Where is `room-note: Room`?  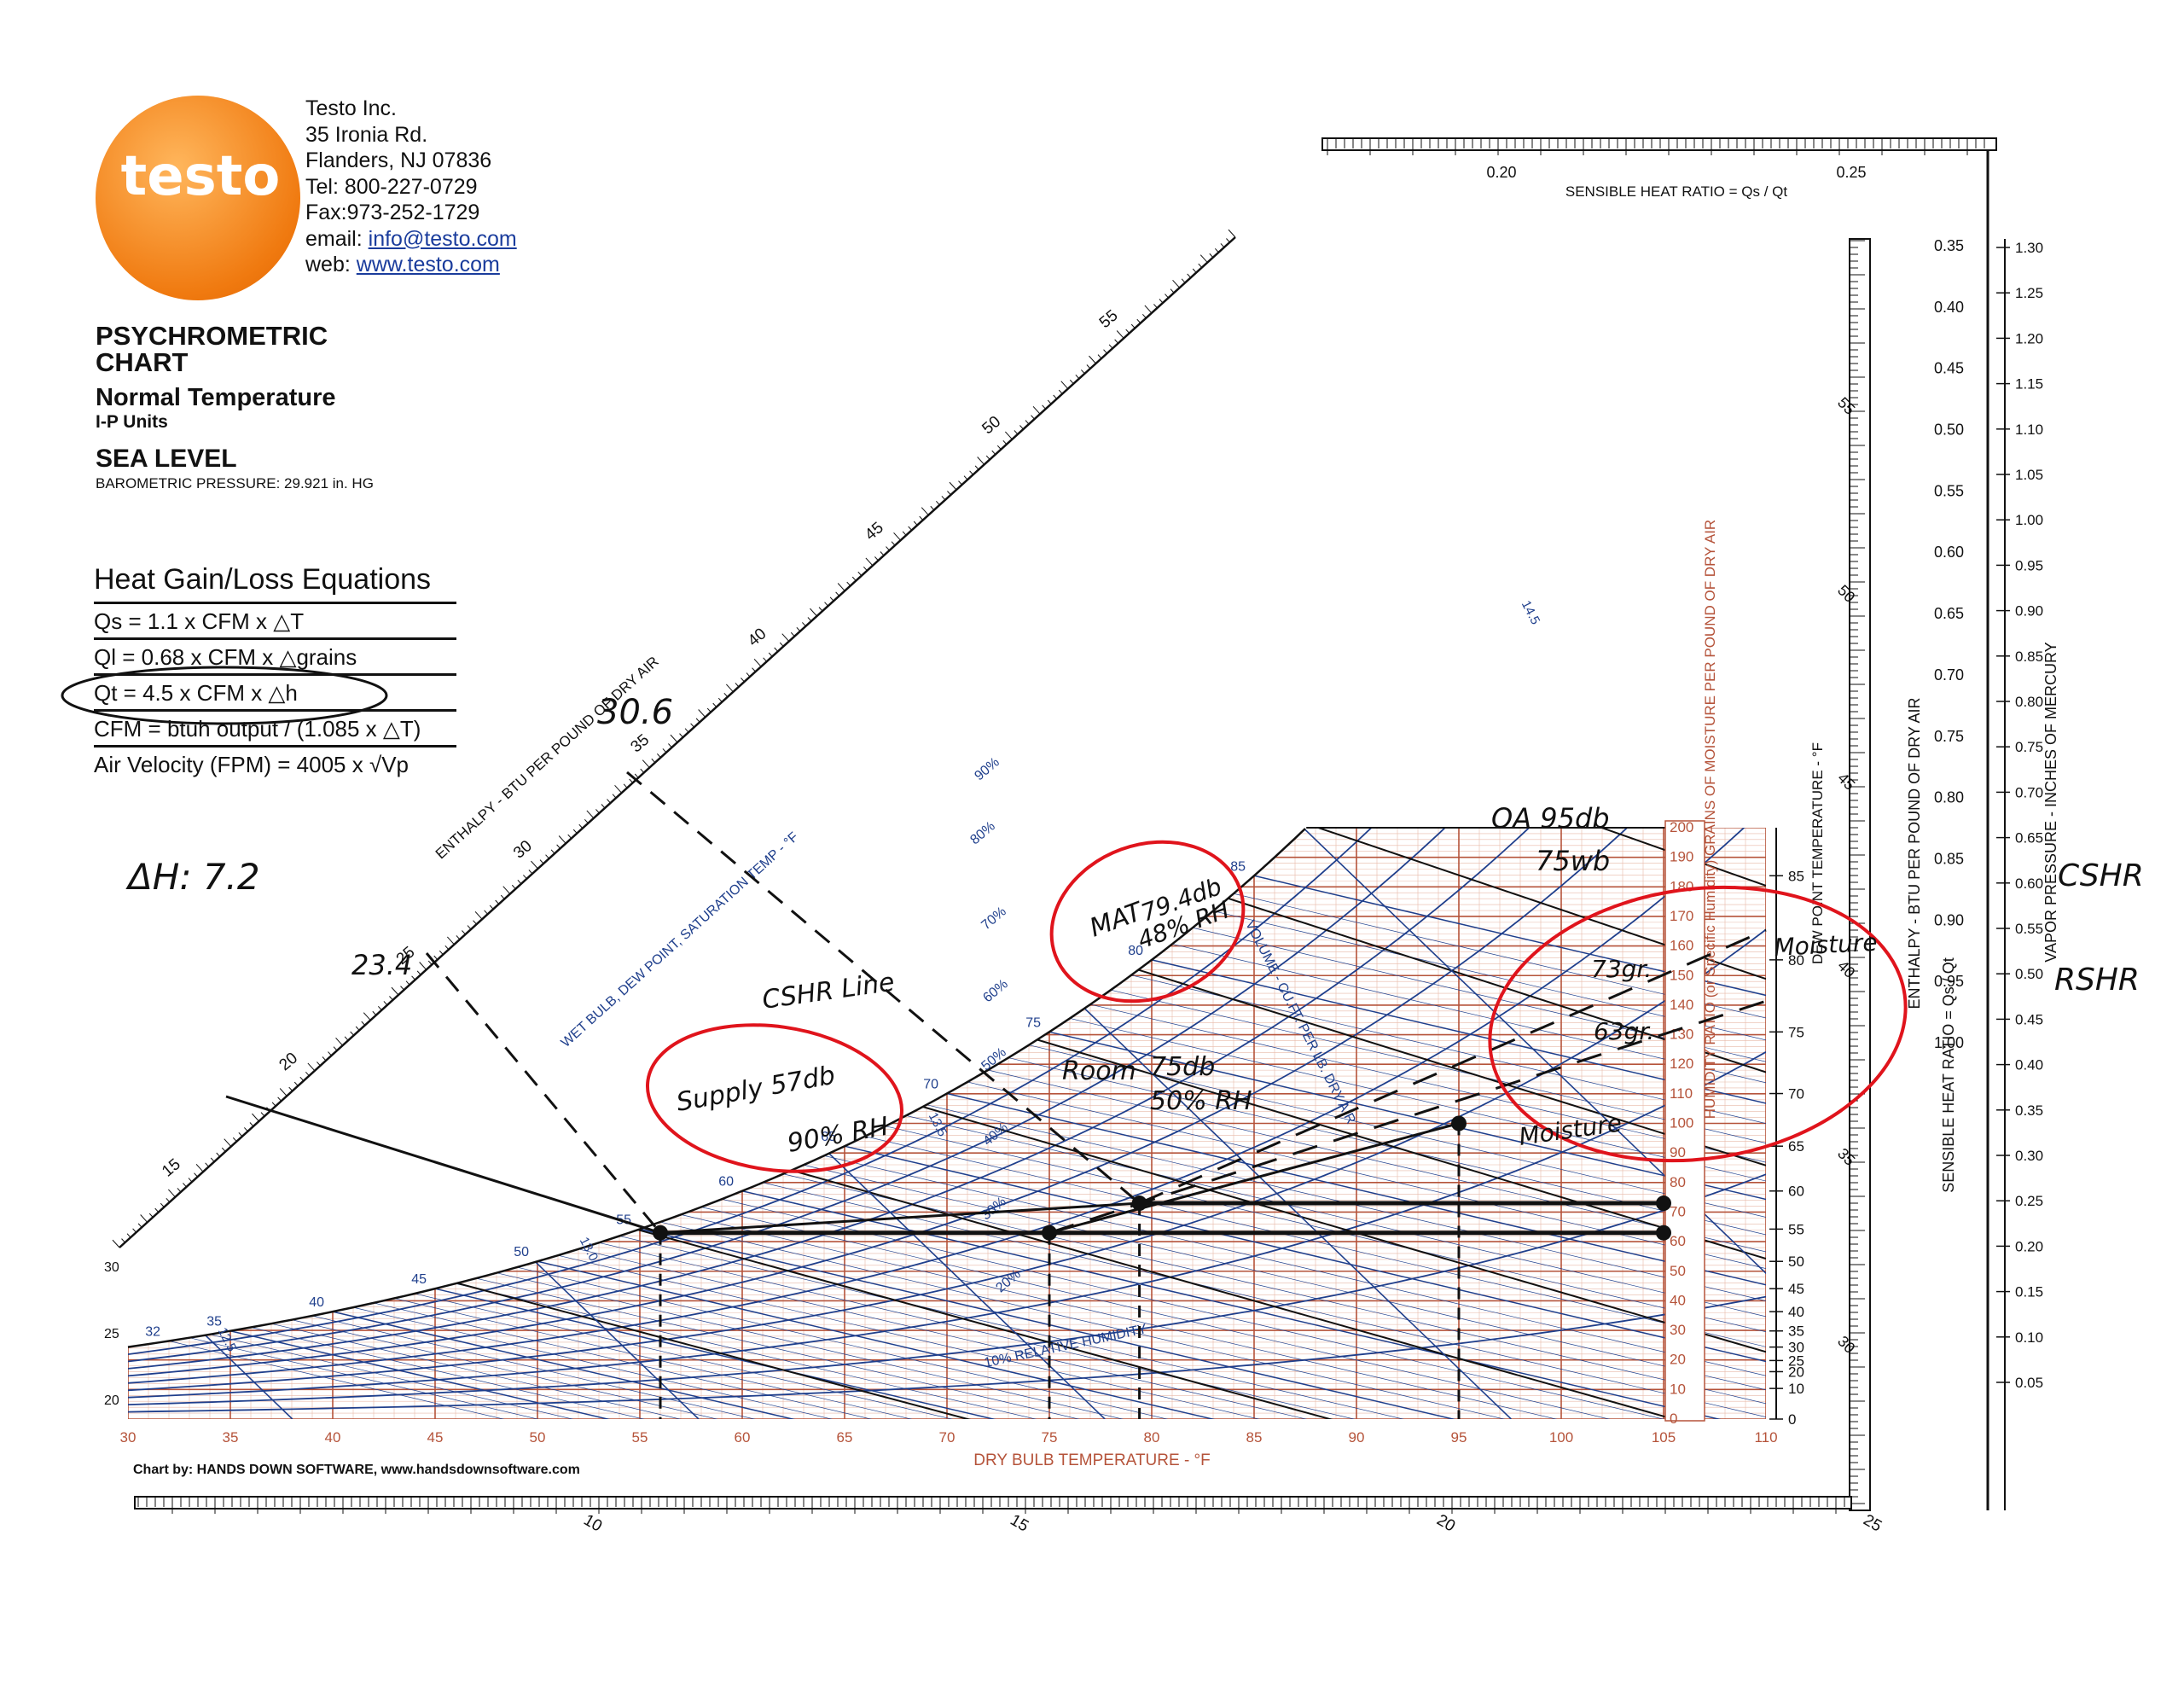 room-note: Room is located at coordinates (1099, 1071).